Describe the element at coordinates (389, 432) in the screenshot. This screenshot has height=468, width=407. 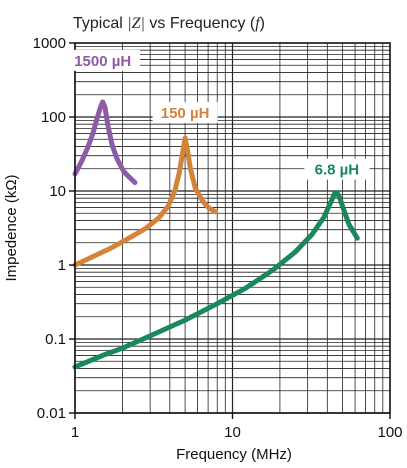
I see `x-tick-label: 100` at that location.